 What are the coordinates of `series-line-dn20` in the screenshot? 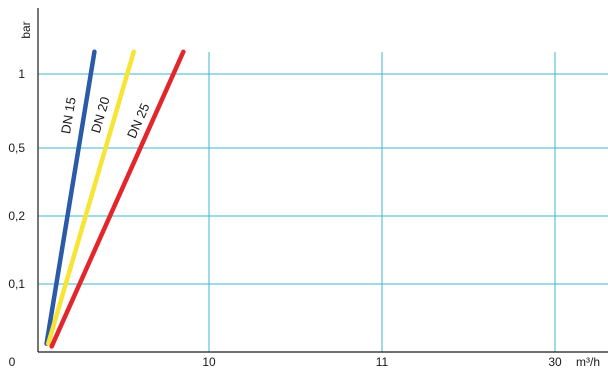 It's located at (91, 197).